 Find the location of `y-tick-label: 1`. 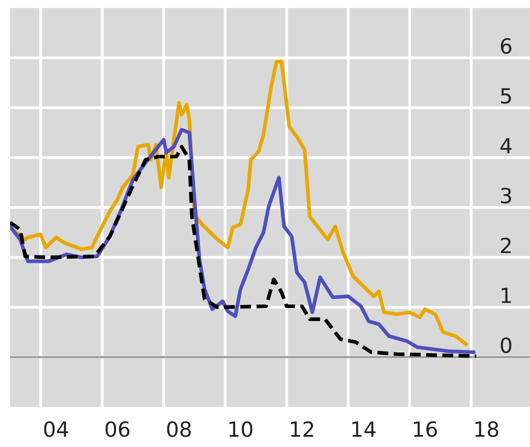

y-tick-label: 1 is located at coordinates (506, 295).